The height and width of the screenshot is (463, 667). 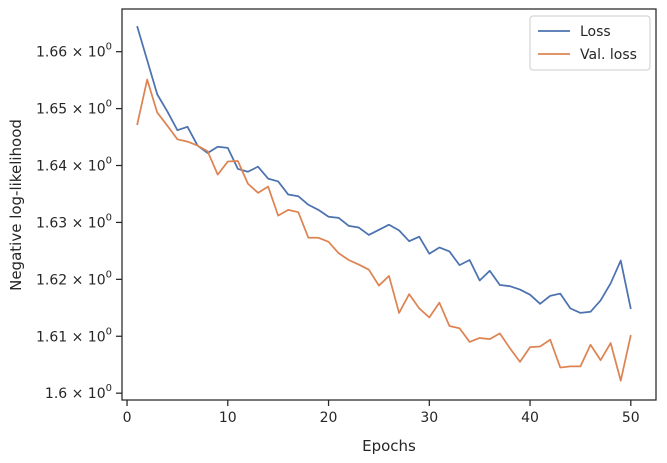 What do you see at coordinates (608, 55) in the screenshot?
I see `legend-label-val-loss: Val. loss` at bounding box center [608, 55].